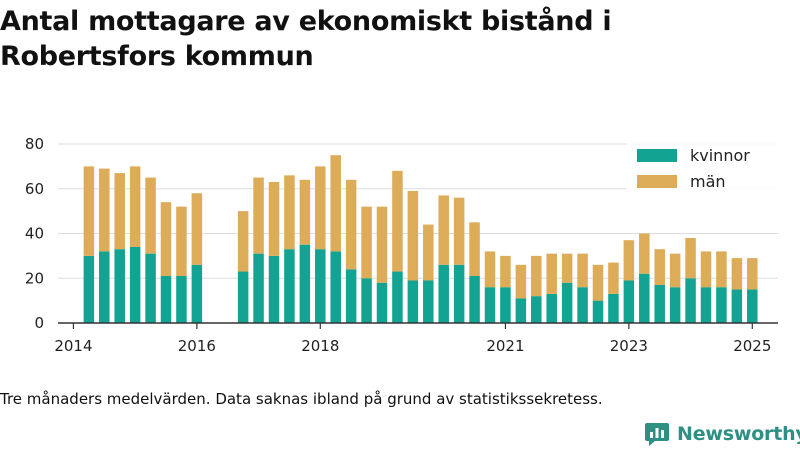 This screenshot has width=800, height=450. I want to click on x-tick-label: 2014, so click(73, 346).